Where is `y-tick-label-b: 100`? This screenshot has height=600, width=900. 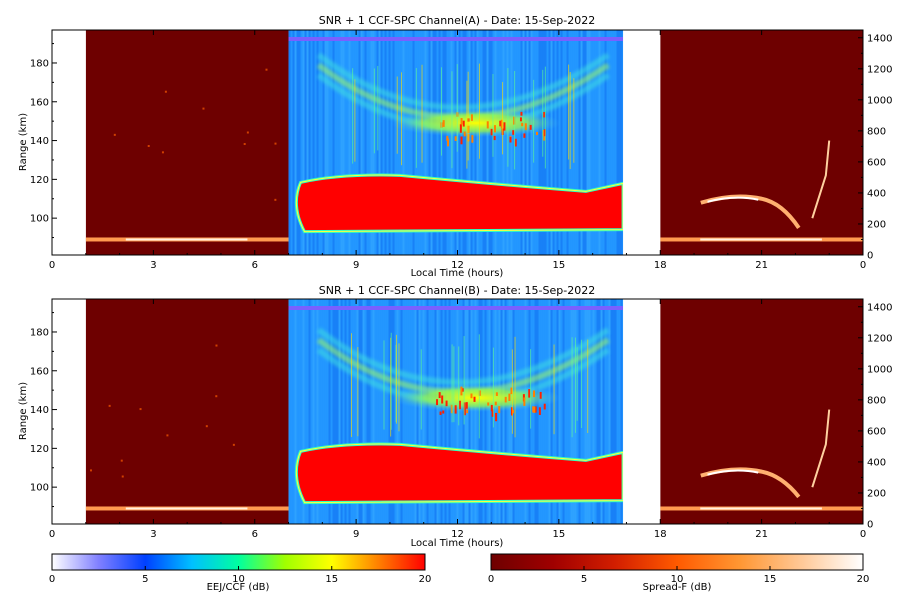
y-tick-label-b: 100 is located at coordinates (39, 488).